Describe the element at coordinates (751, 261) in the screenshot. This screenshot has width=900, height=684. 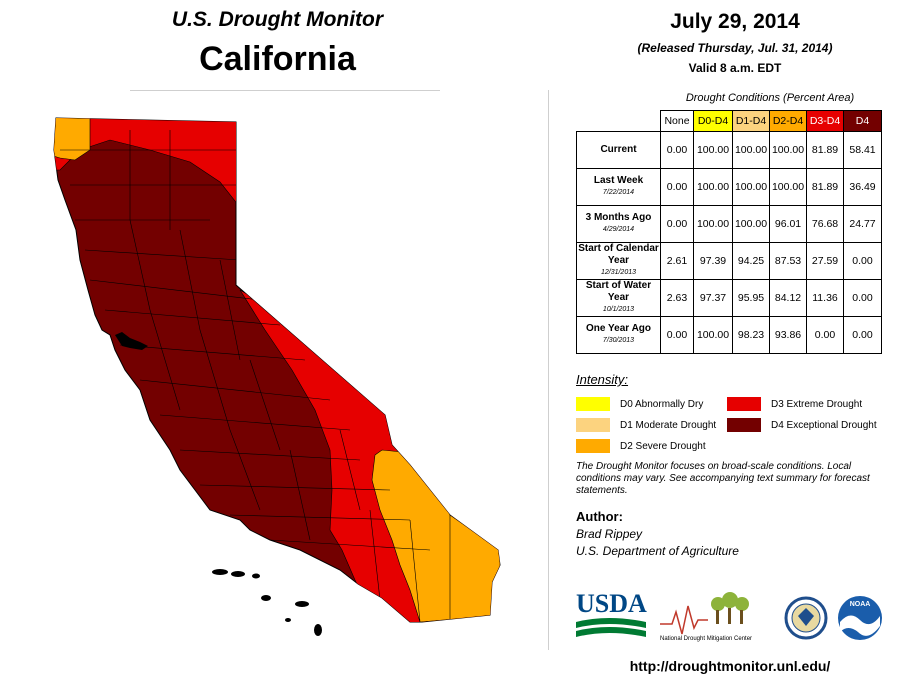
I see `table-cell: 94.25` at that location.